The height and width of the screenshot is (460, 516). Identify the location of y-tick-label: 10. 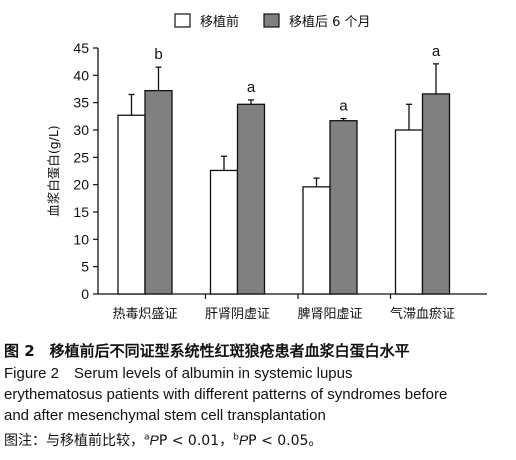
(81, 239).